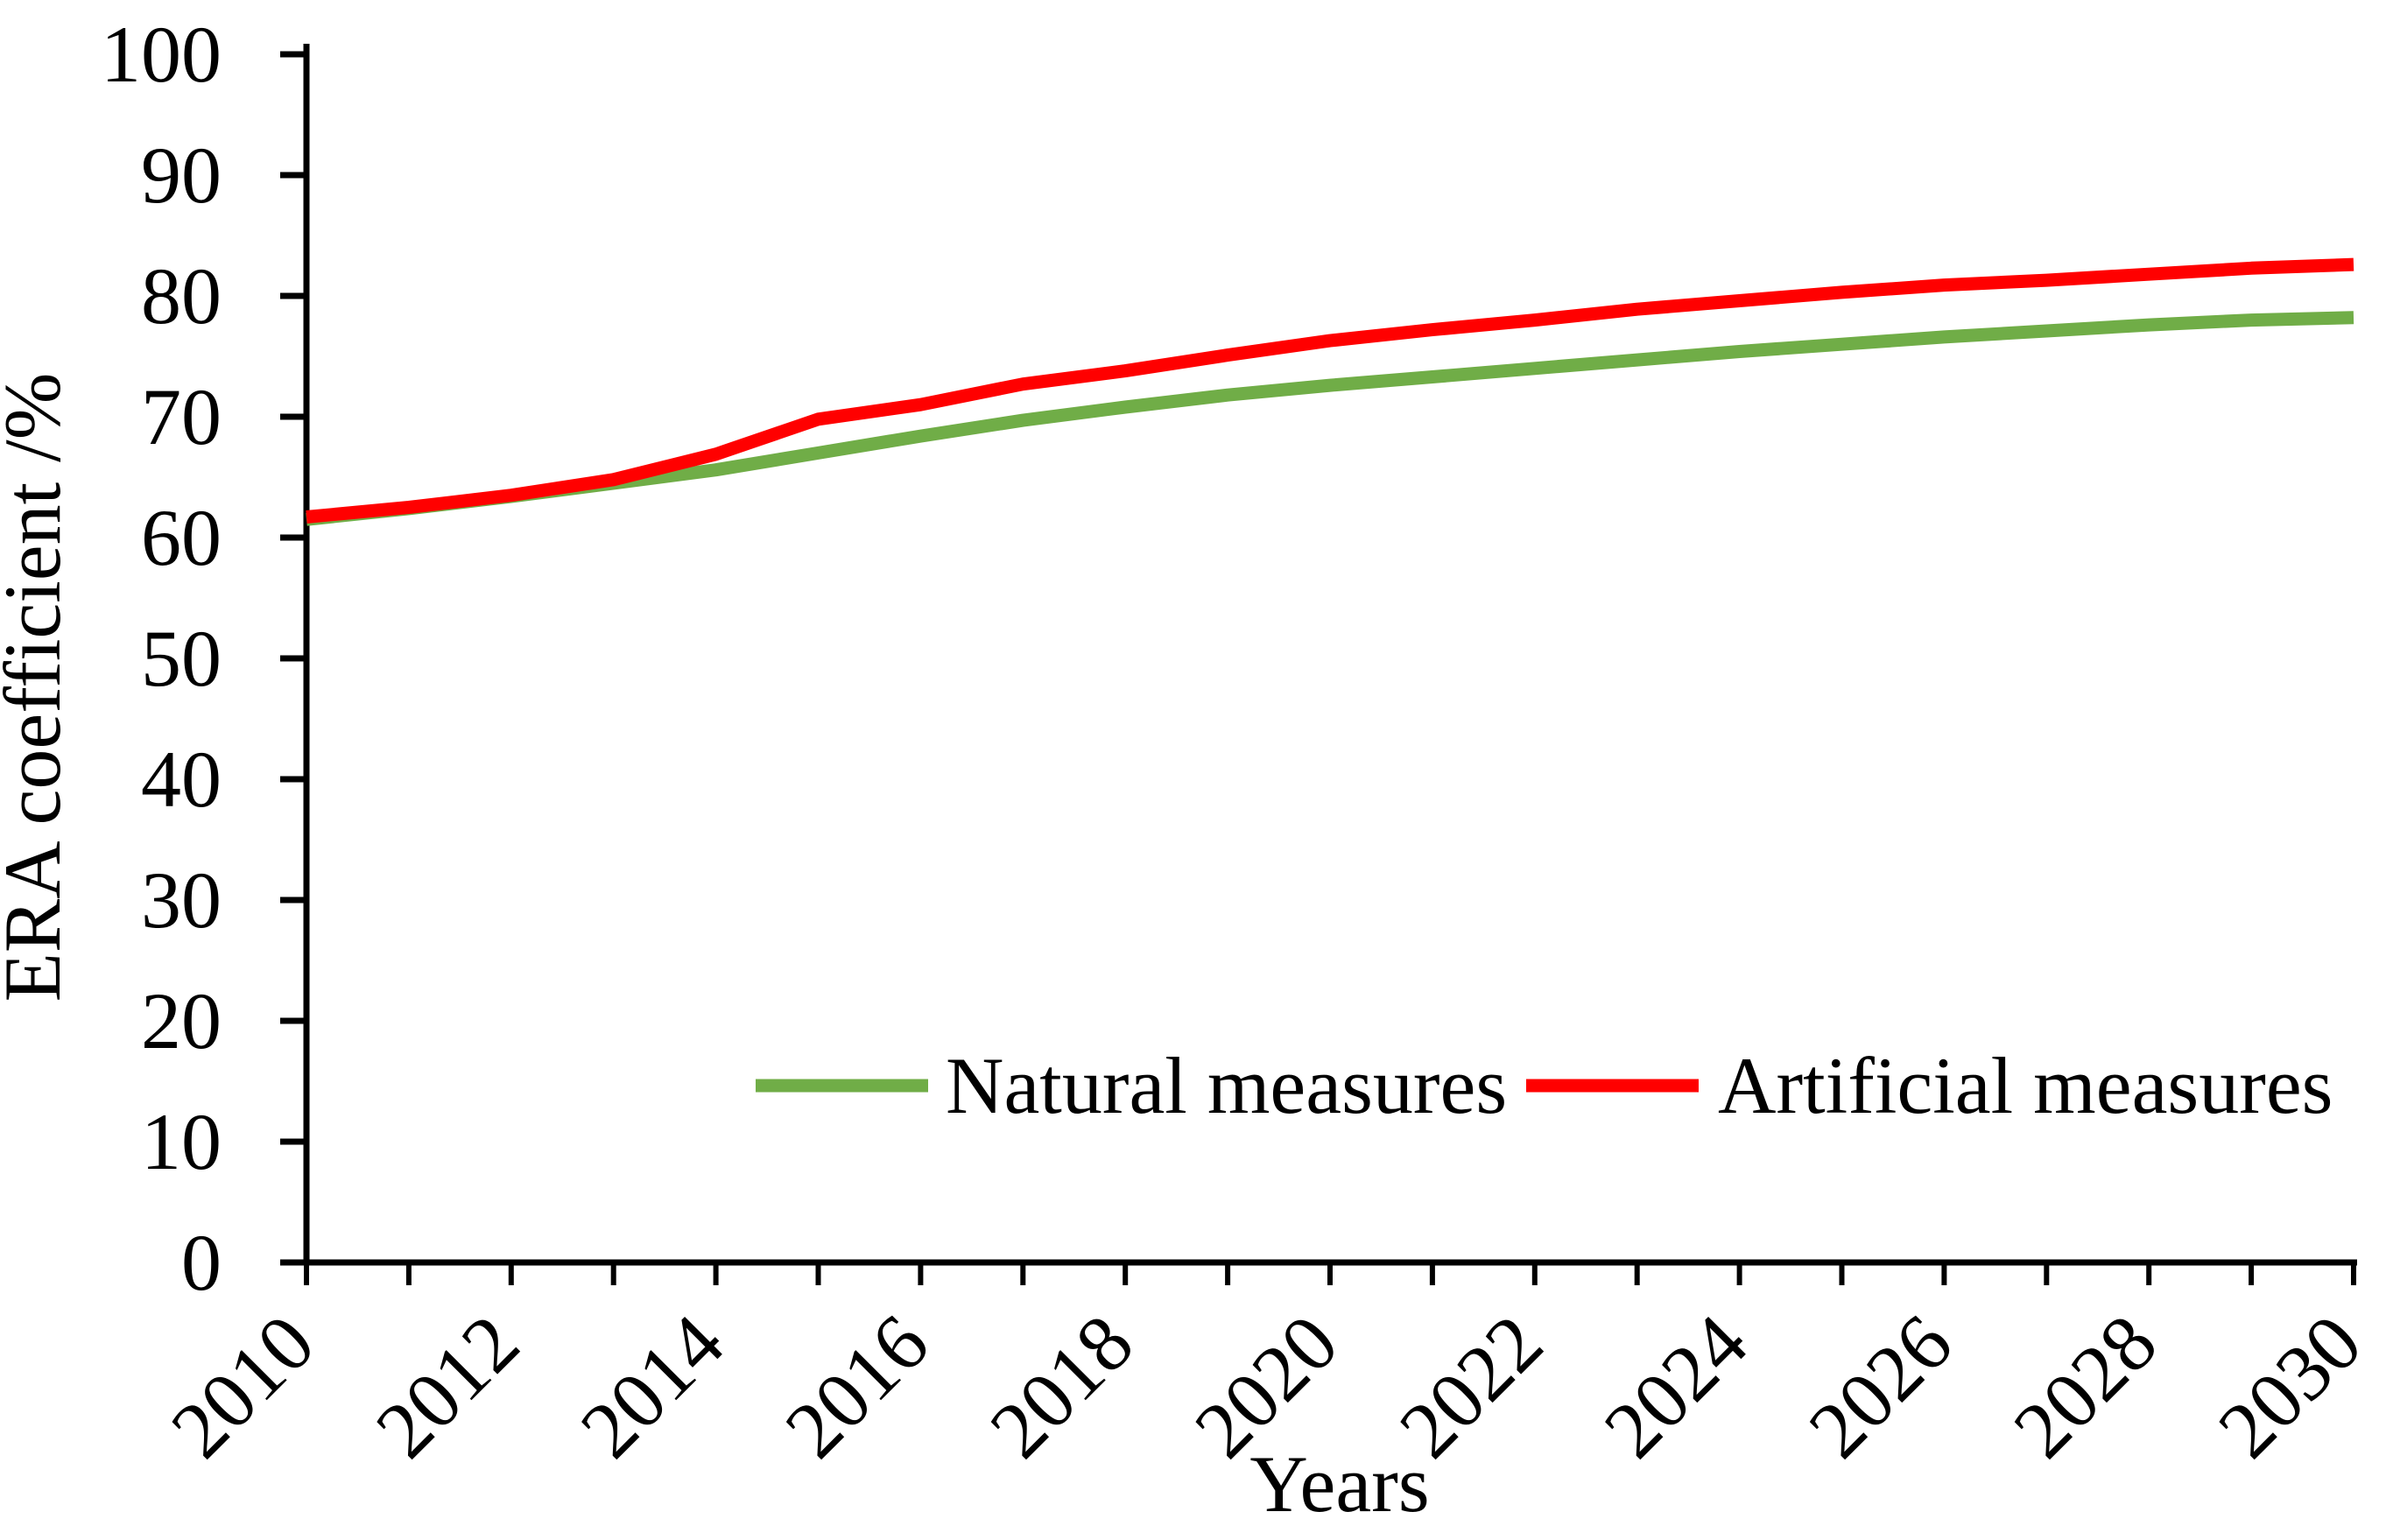 This screenshot has height=1540, width=2393. What do you see at coordinates (182, 658) in the screenshot?
I see `y-tick-label: 50` at bounding box center [182, 658].